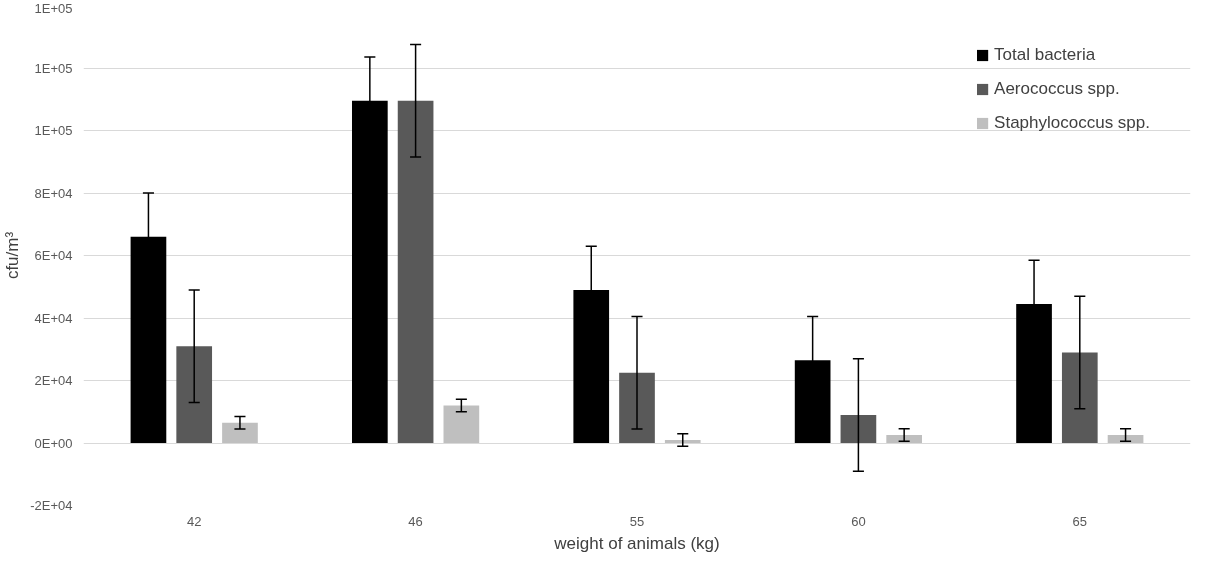 The image size is (1207, 561). Describe the element at coordinates (53, 443) in the screenshot. I see `y-tick-label: 0E+00` at that location.